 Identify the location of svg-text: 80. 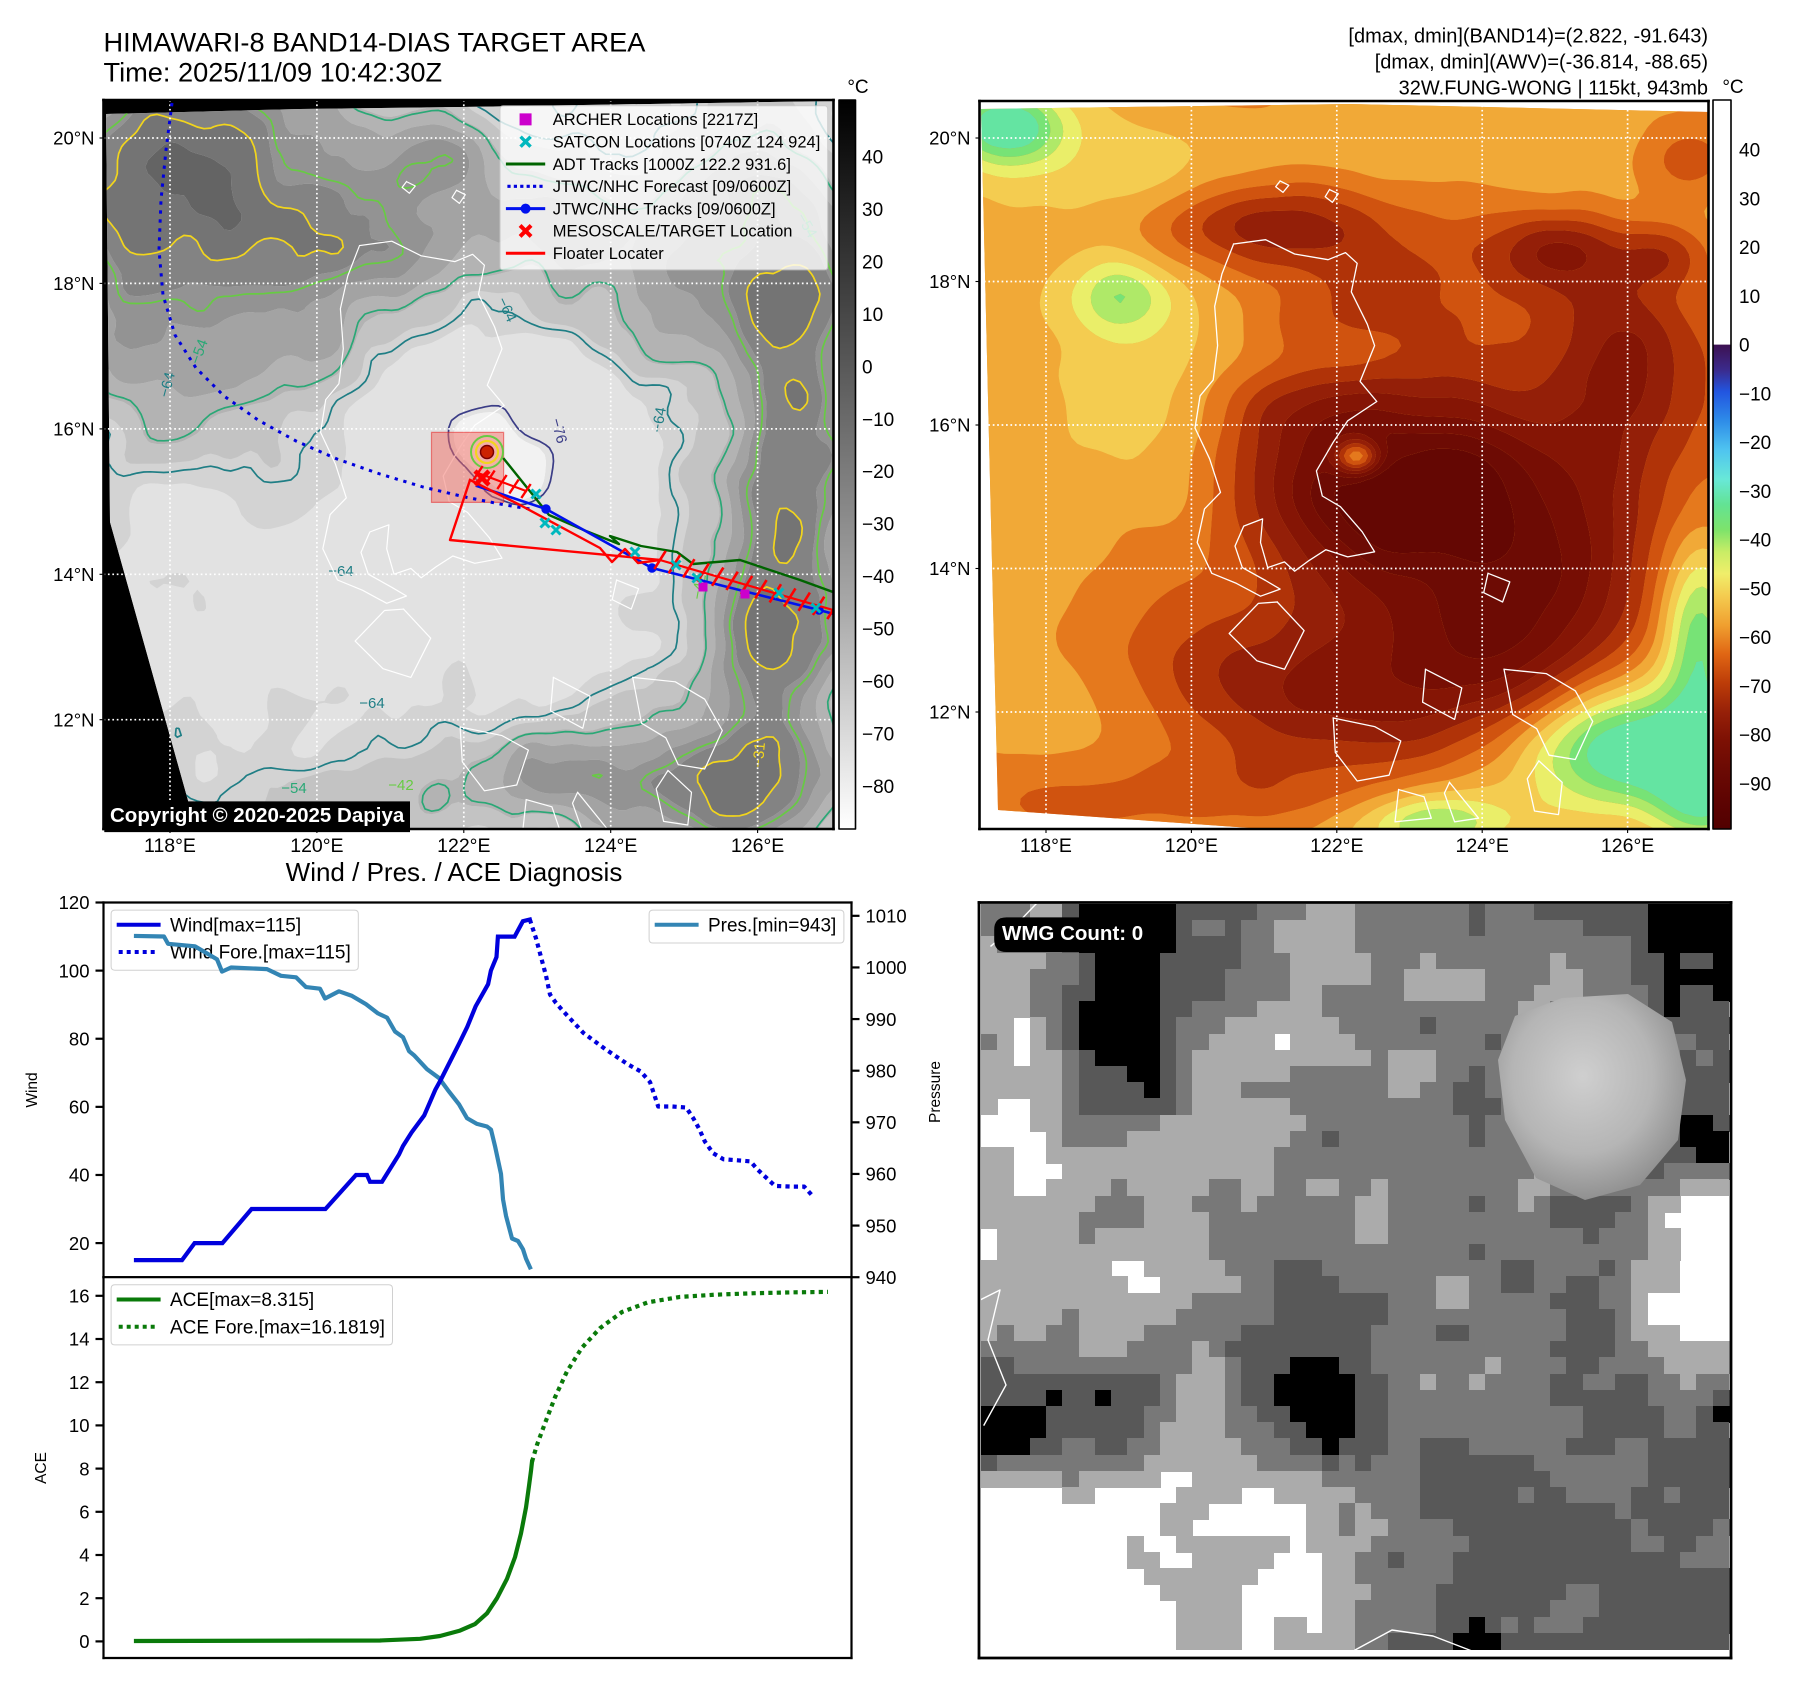
(79, 1038).